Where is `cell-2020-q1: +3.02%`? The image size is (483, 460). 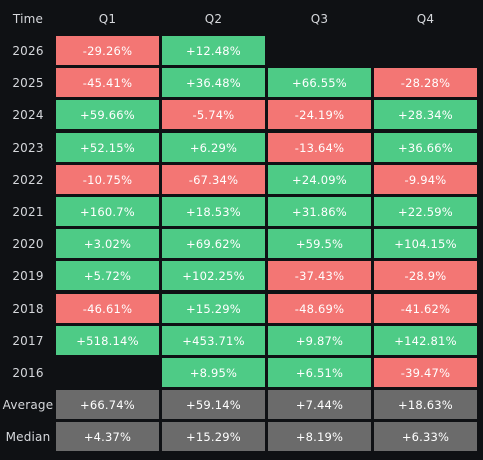 cell-2020-q1: +3.02% is located at coordinates (107, 243).